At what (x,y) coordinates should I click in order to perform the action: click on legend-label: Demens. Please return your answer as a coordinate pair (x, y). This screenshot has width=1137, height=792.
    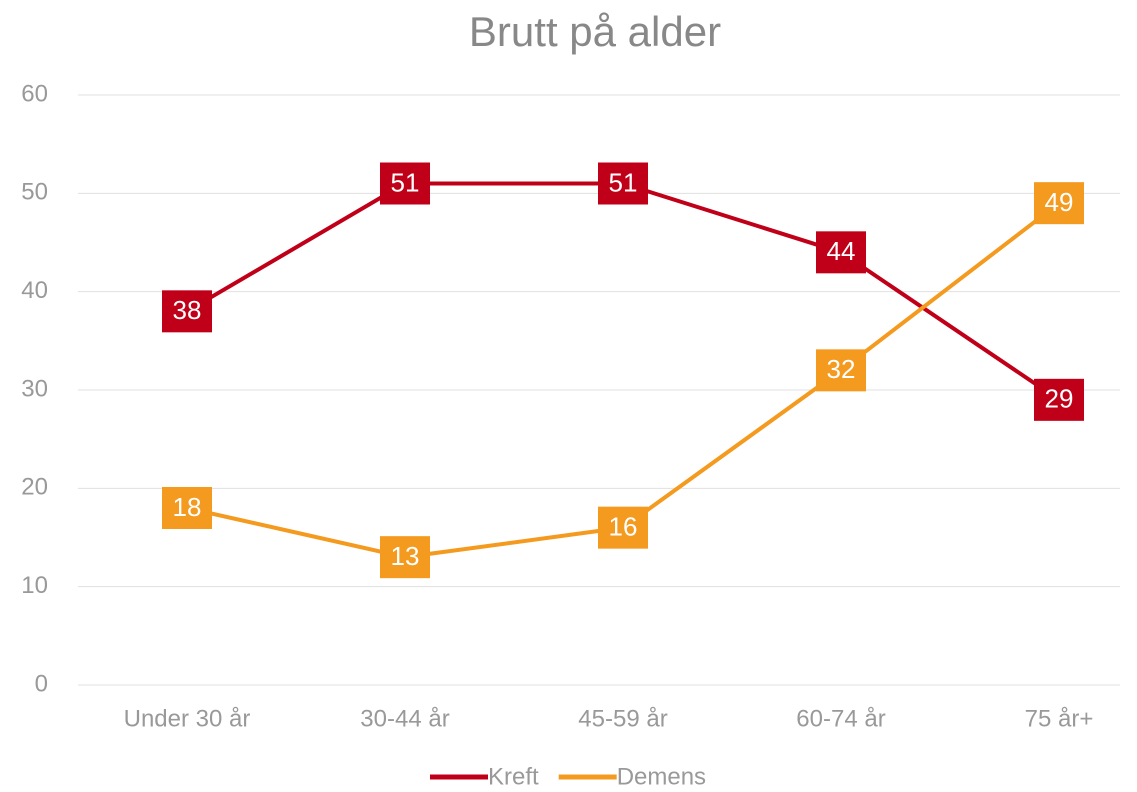
    Looking at the image, I should click on (661, 776).